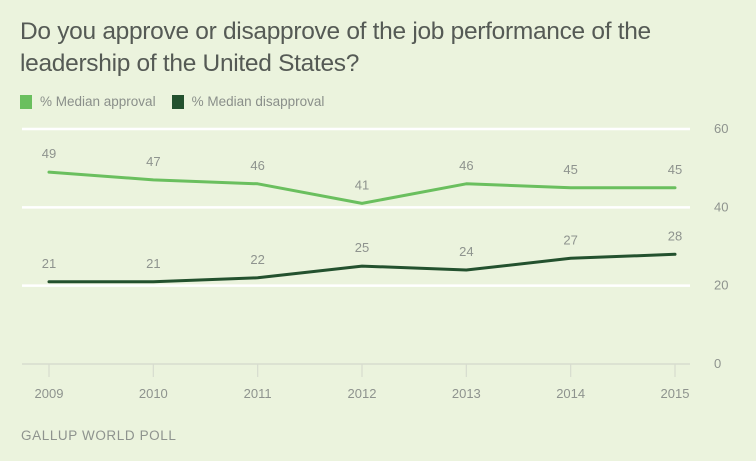 The width and height of the screenshot is (756, 461). What do you see at coordinates (362, 184) in the screenshot?
I see `data-label-approval-2012: 41` at bounding box center [362, 184].